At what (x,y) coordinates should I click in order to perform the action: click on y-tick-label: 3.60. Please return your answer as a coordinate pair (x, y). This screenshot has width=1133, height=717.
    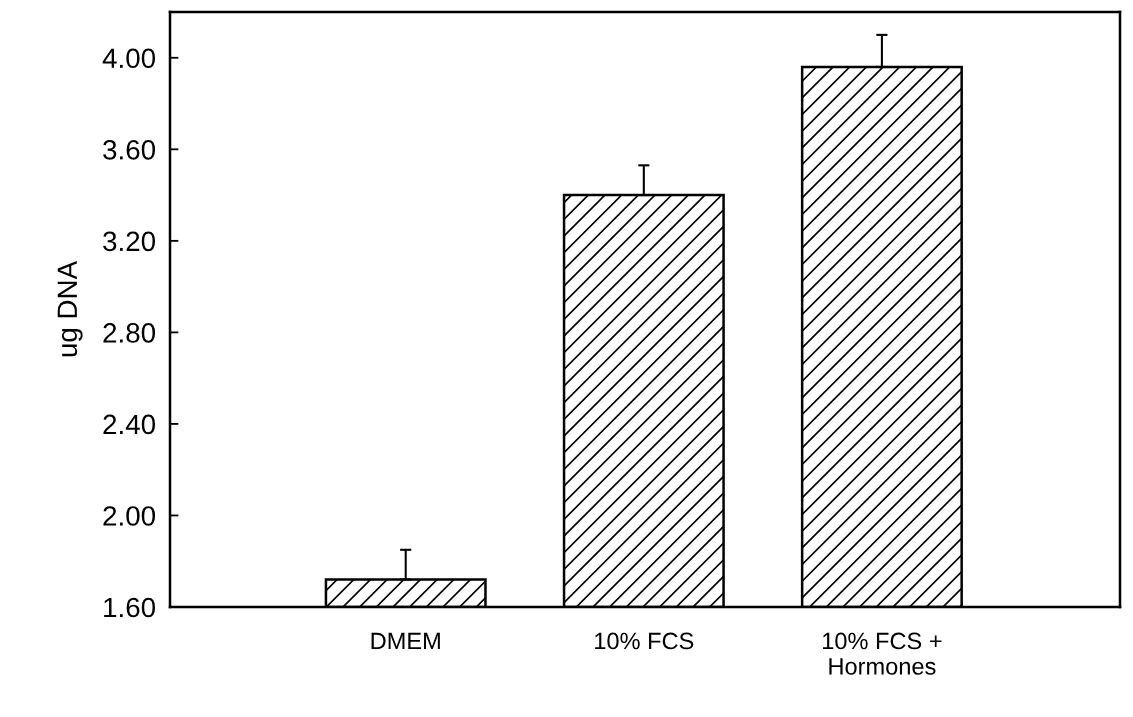
    Looking at the image, I should click on (129, 149).